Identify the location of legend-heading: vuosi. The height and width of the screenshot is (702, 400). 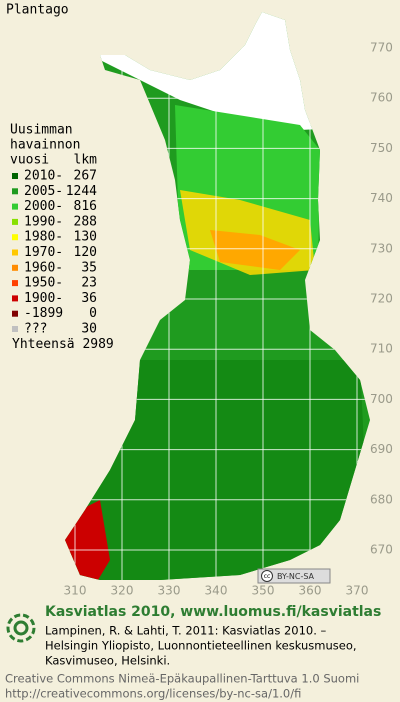
(29, 160).